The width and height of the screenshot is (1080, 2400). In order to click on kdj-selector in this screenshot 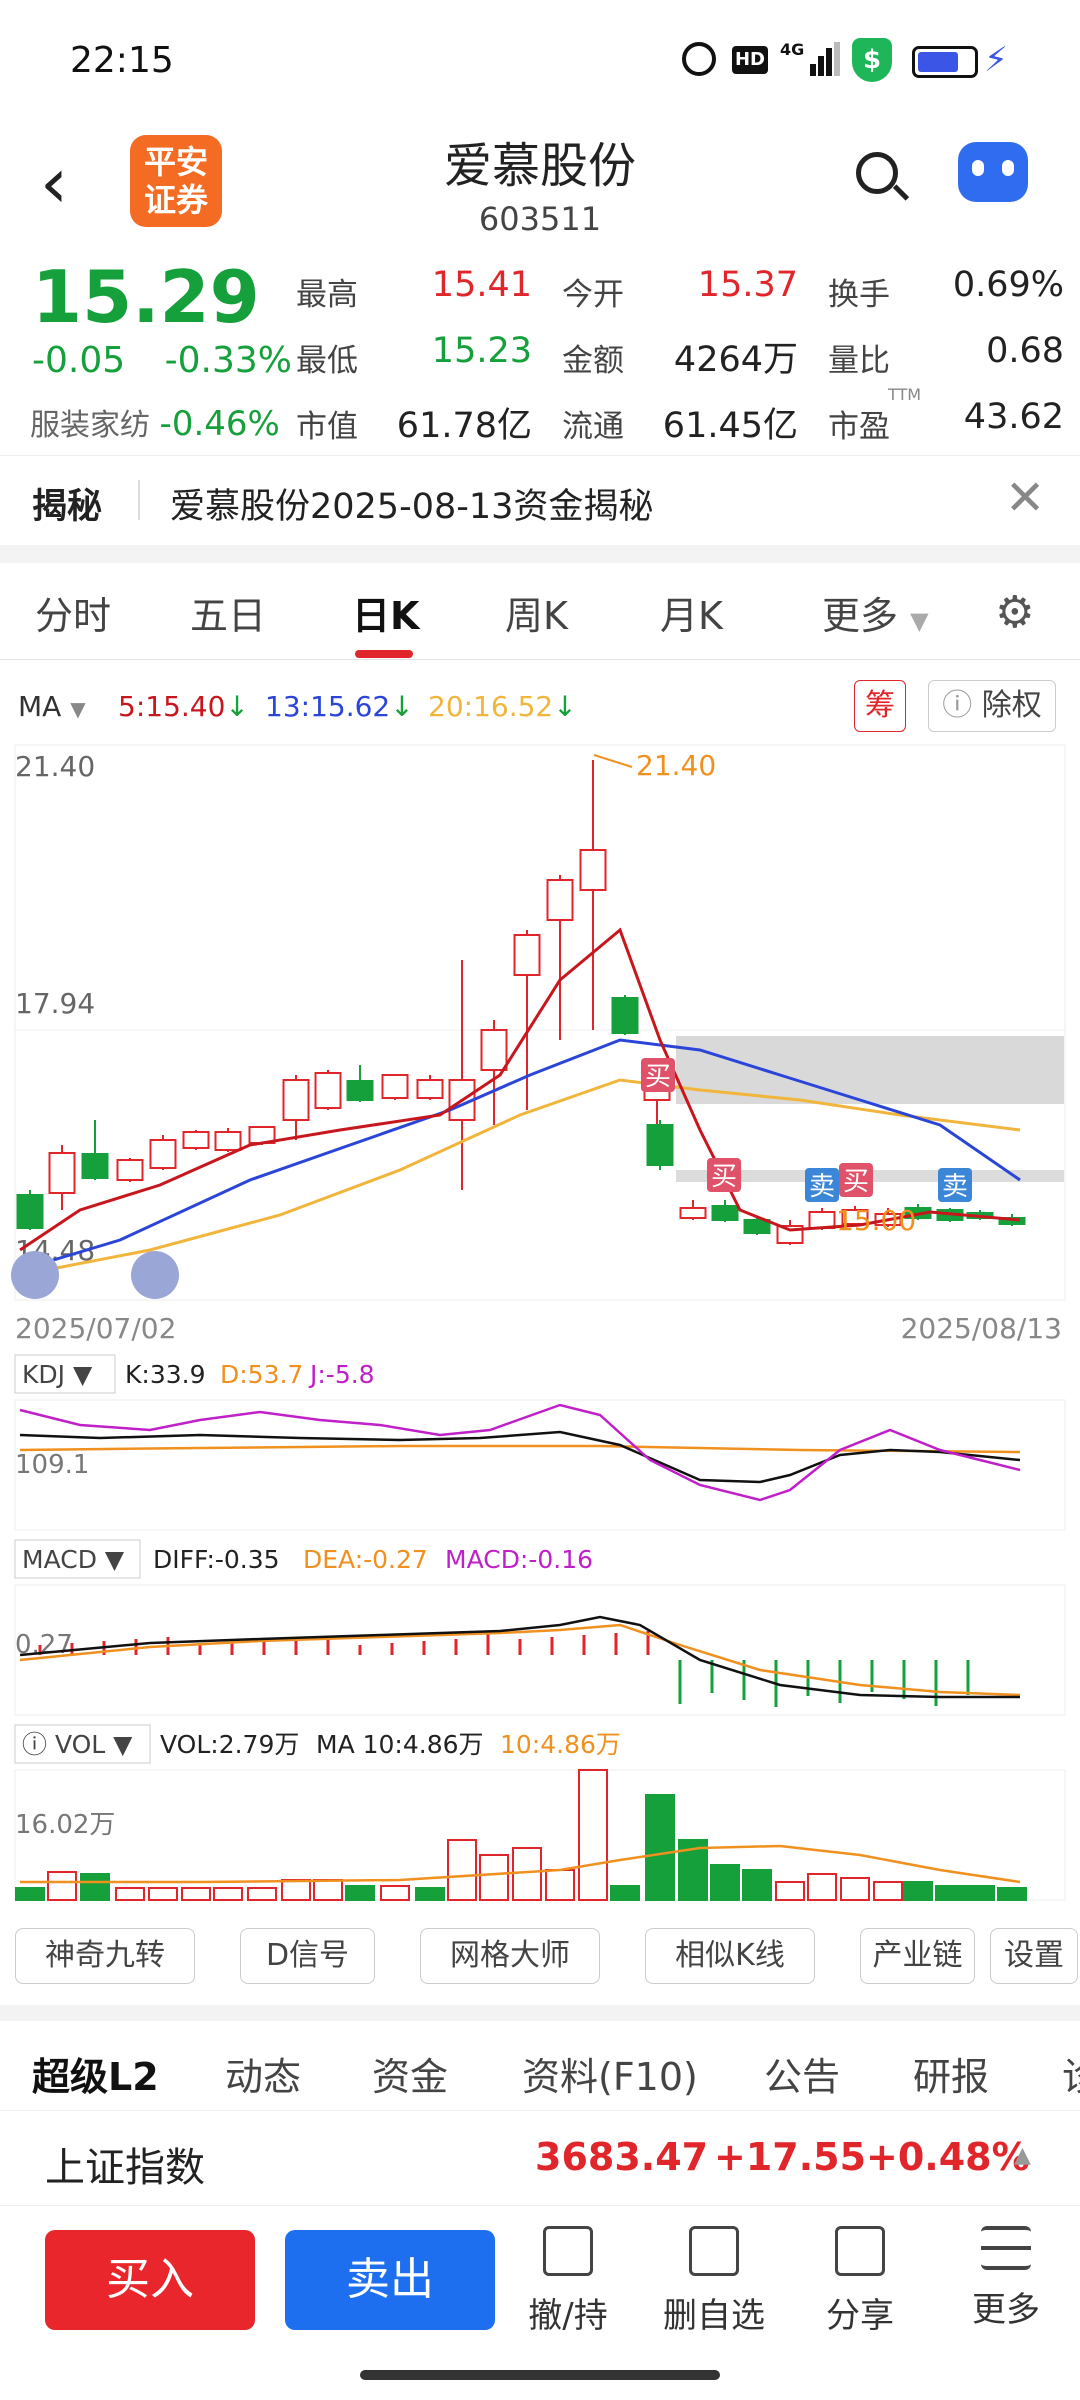, I will do `click(65, 1374)`.